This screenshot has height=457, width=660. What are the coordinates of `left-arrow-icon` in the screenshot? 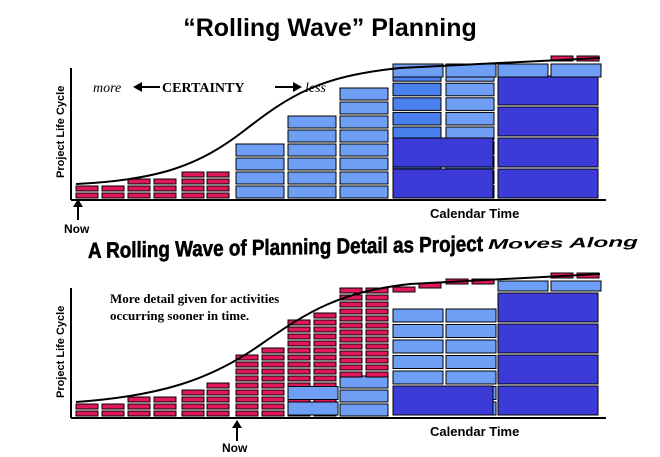 It's located at (146, 87).